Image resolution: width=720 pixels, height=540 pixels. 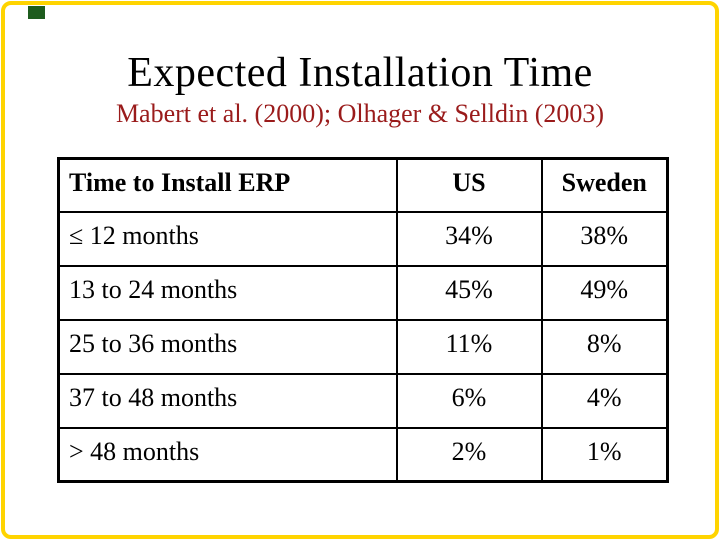 What do you see at coordinates (469, 292) in the screenshot?
I see `us-value: 45%` at bounding box center [469, 292].